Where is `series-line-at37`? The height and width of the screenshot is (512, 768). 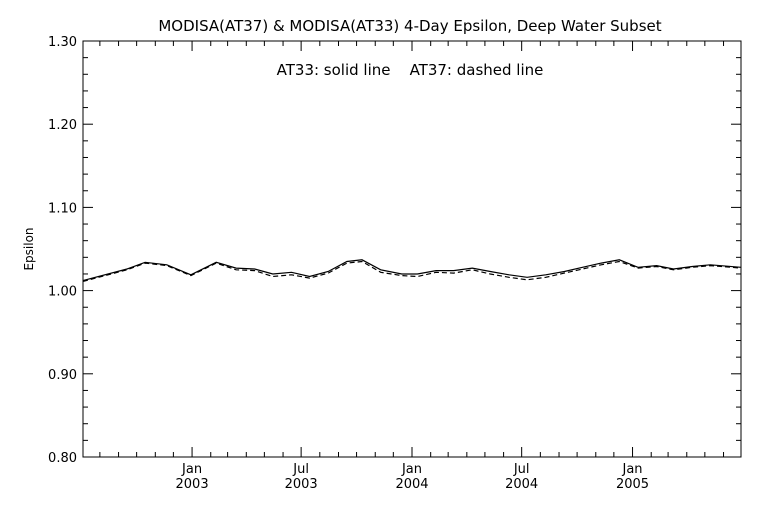
series-line-at37 is located at coordinates (412, 271).